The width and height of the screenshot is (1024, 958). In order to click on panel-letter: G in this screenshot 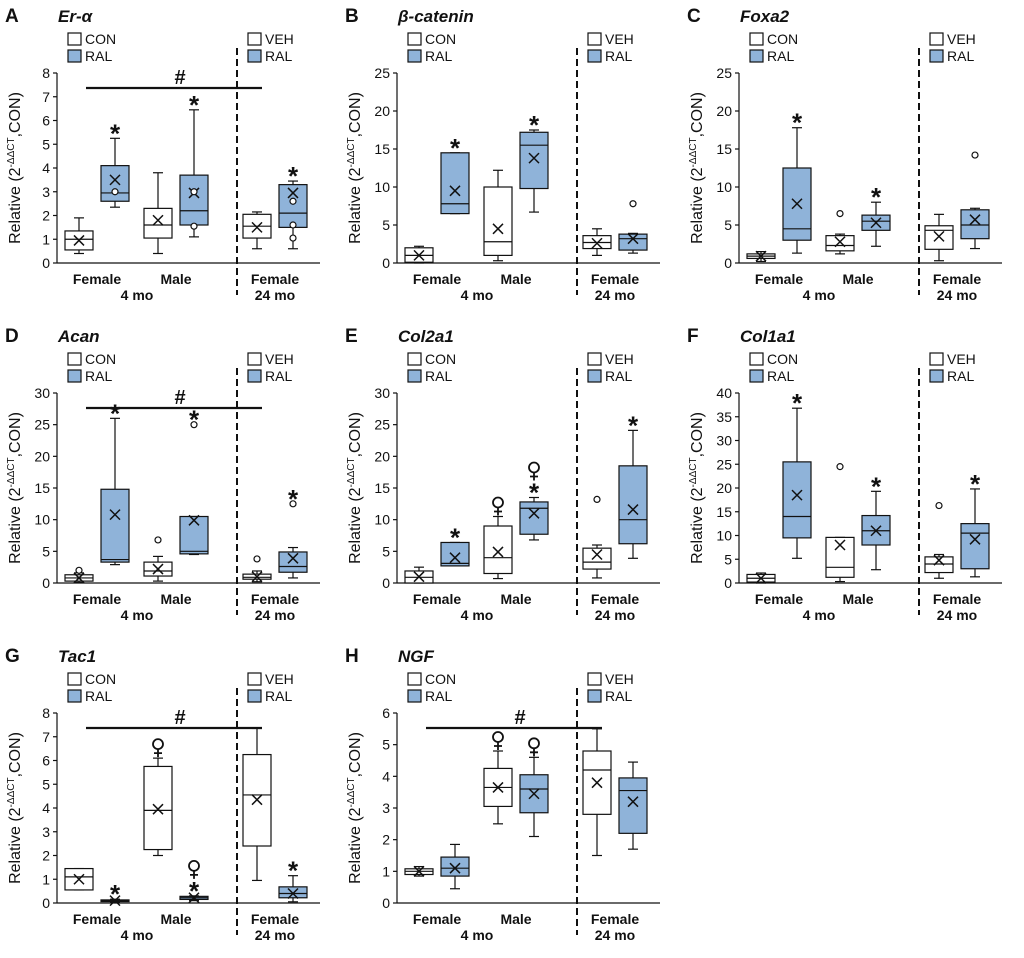, I will do `click(12, 656)`.